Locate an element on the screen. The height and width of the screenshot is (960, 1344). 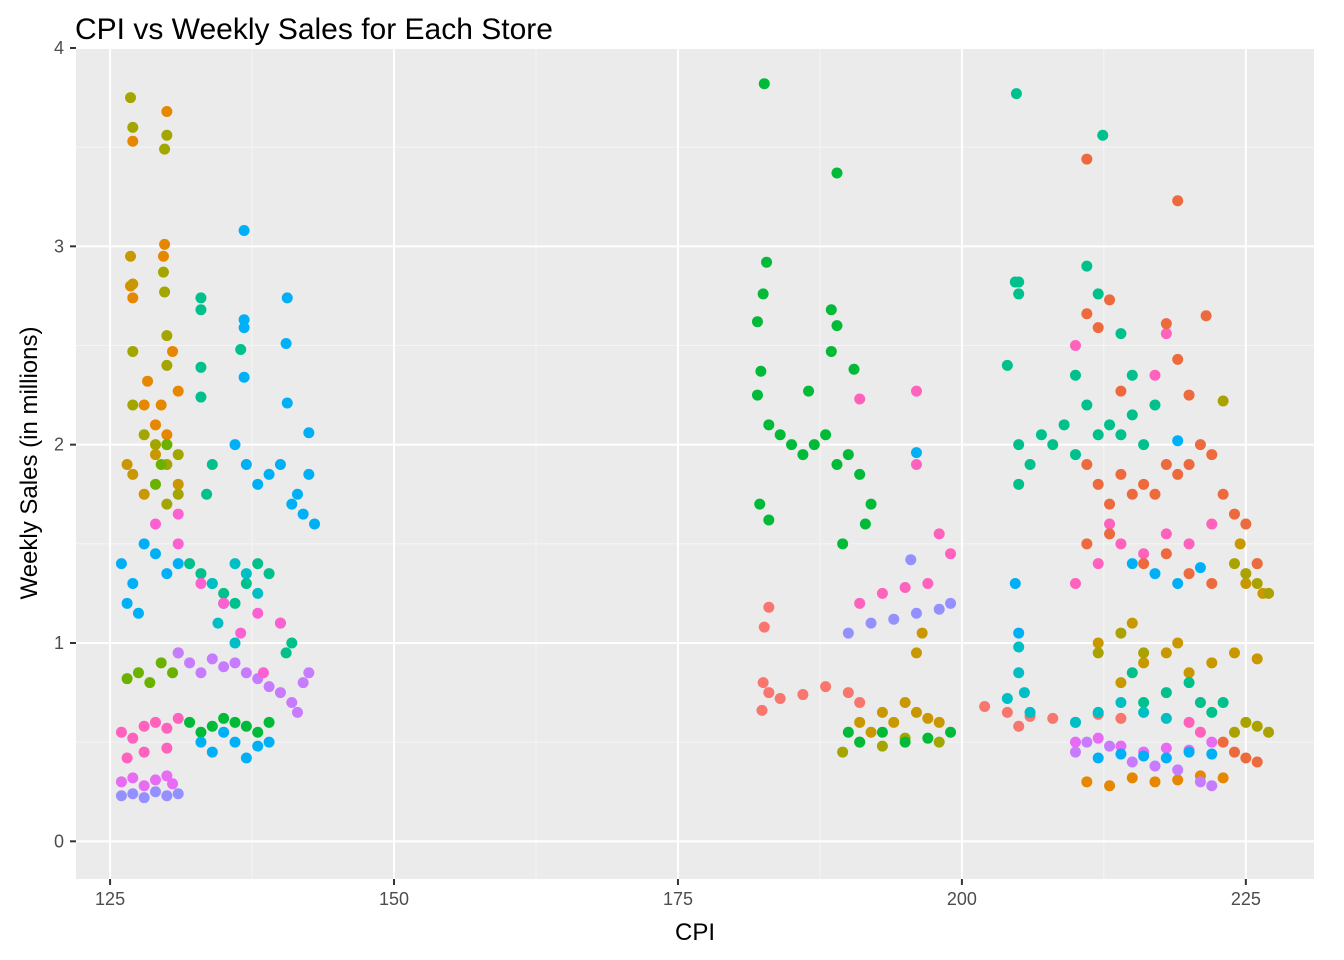
x-tick-label: 225 is located at coordinates (1246, 899).